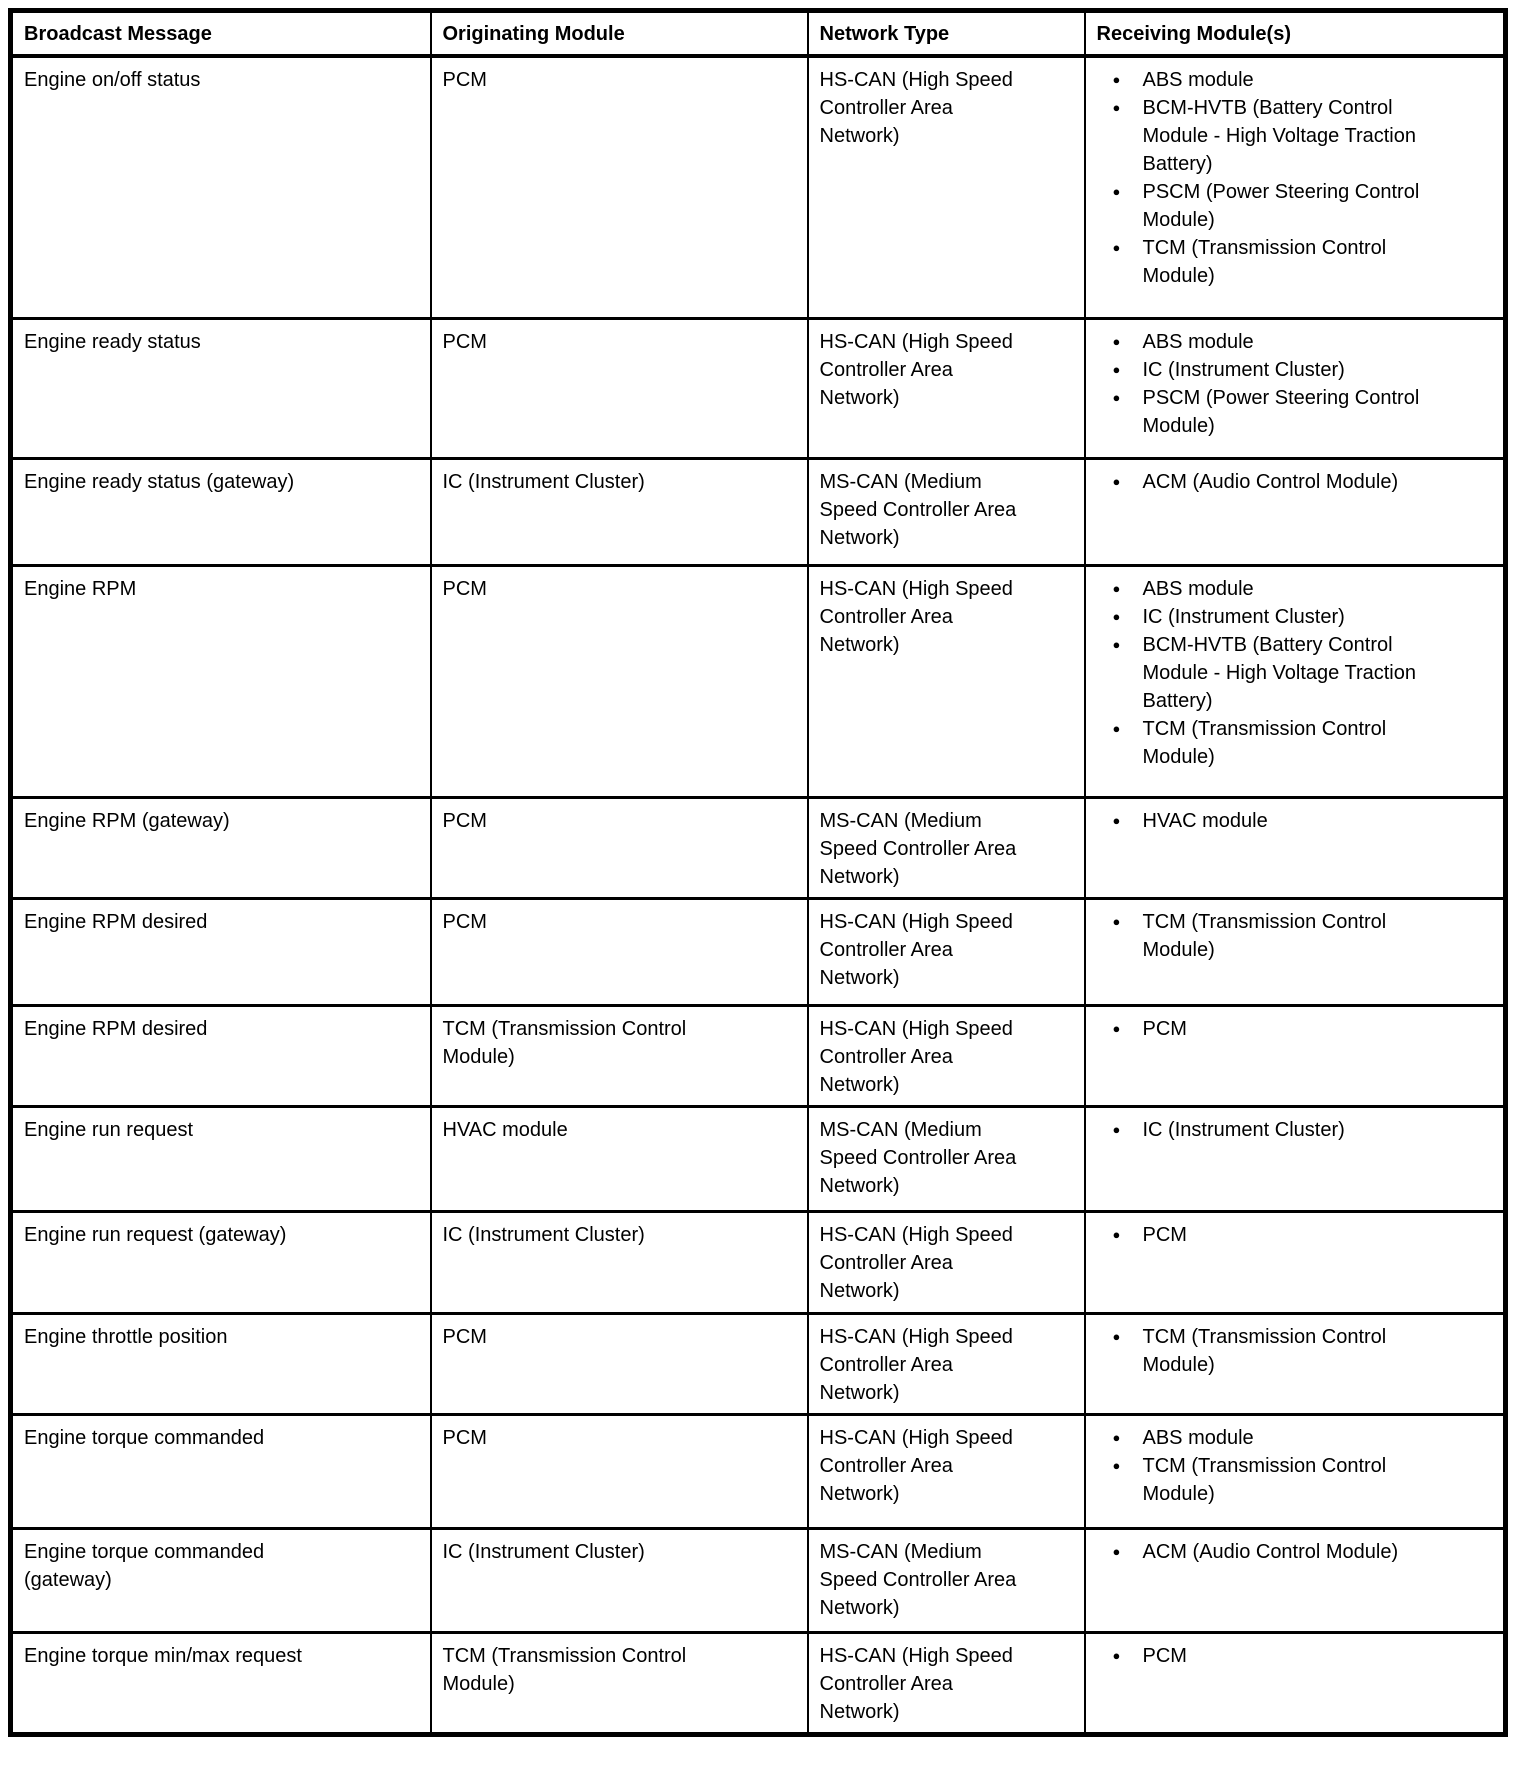  What do you see at coordinates (220, 1470) in the screenshot?
I see `broadcast-message-cell: Engine torque commanded` at bounding box center [220, 1470].